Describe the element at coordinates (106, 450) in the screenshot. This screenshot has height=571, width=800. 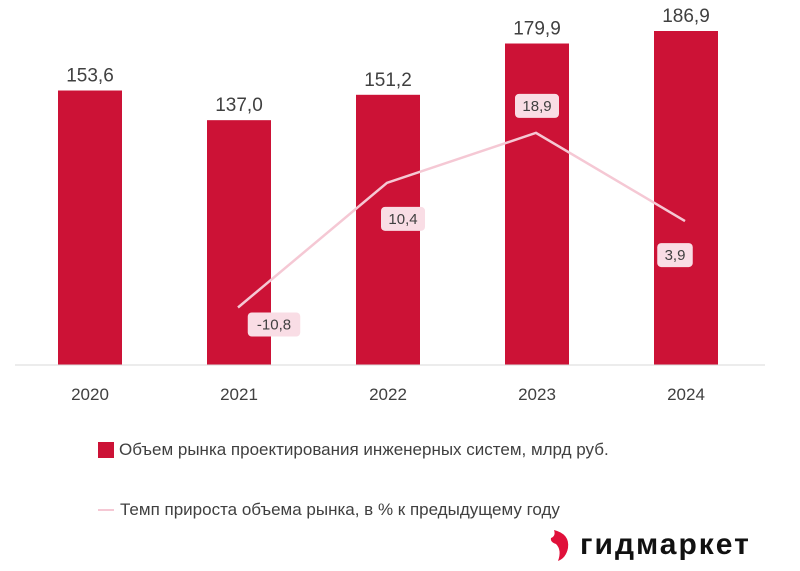
I see `legend-swatch-bar` at that location.